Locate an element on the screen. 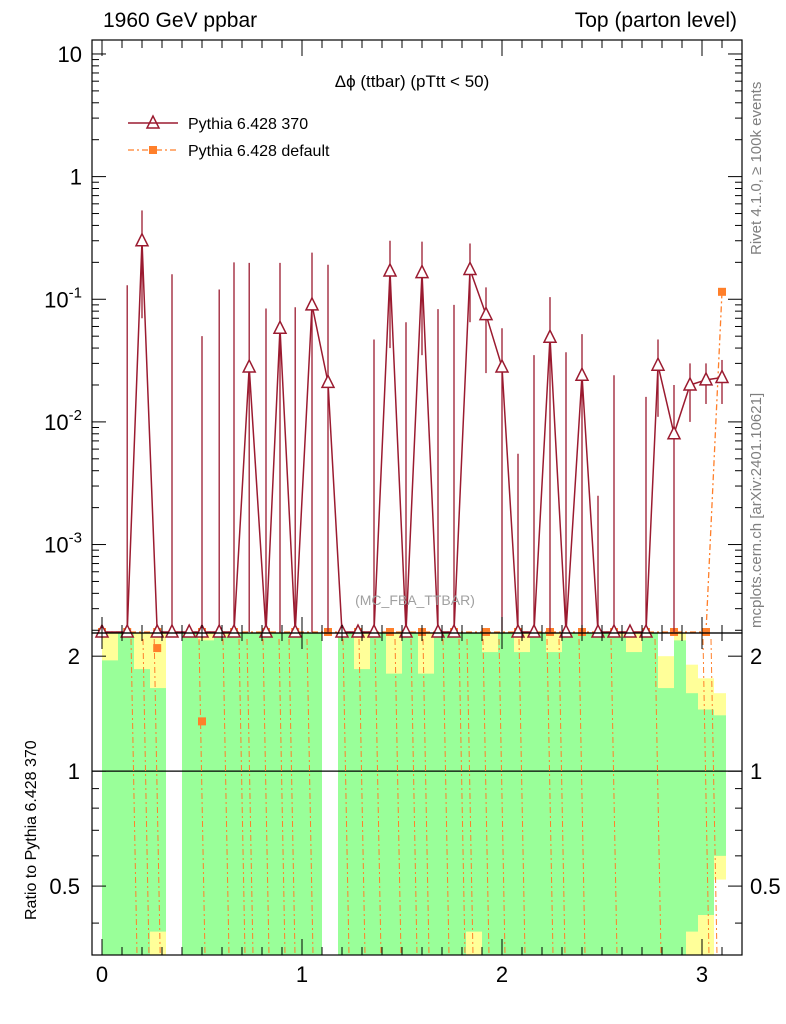 This screenshot has width=786, height=1024. main-y-tick-label: 10⁻² is located at coordinates (63, 421).